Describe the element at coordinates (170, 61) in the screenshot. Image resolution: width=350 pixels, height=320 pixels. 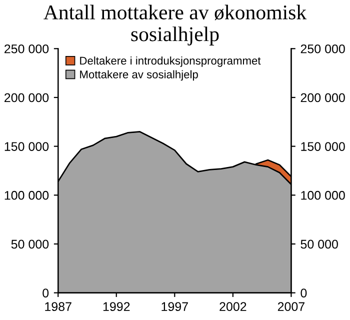
I see `legend-label: Deltakere i introduksjonsprogrammet` at that location.